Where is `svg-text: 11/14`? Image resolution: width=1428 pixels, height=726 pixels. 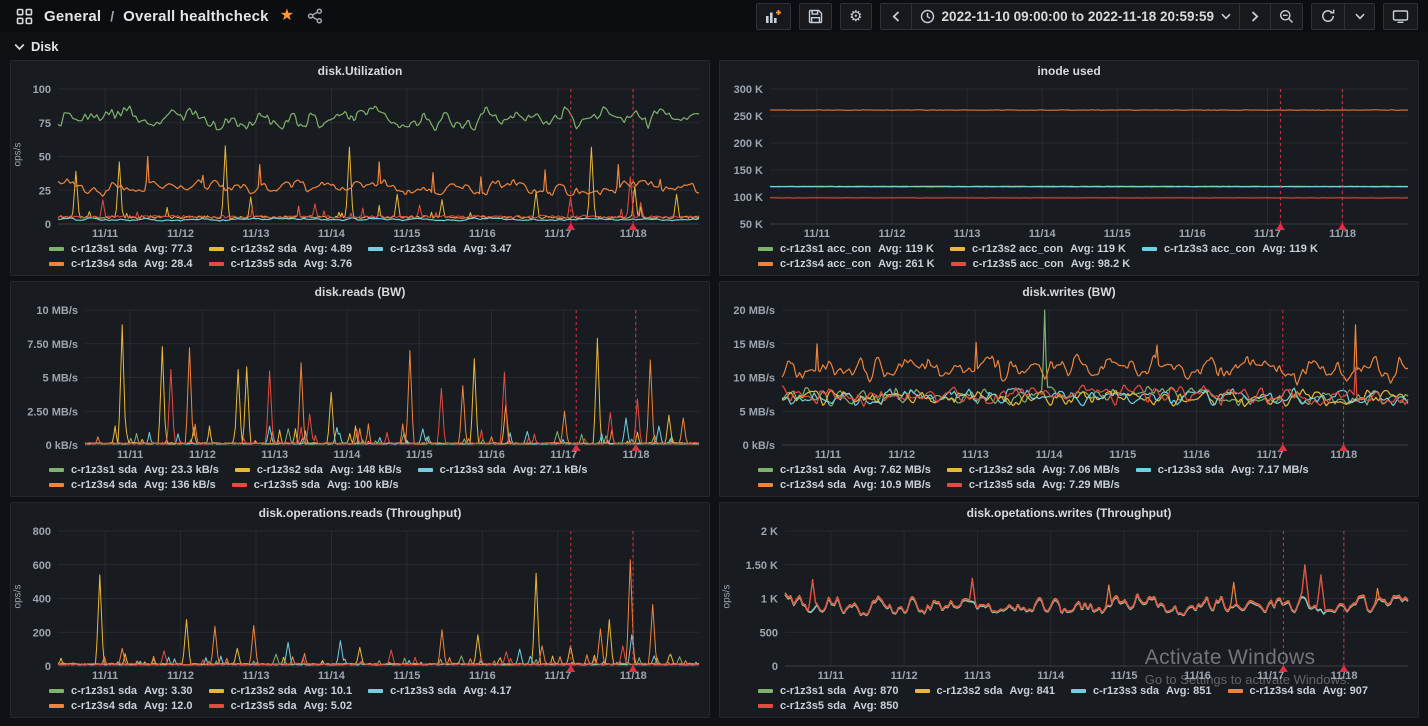 svg-text: 11/14 is located at coordinates (332, 234).